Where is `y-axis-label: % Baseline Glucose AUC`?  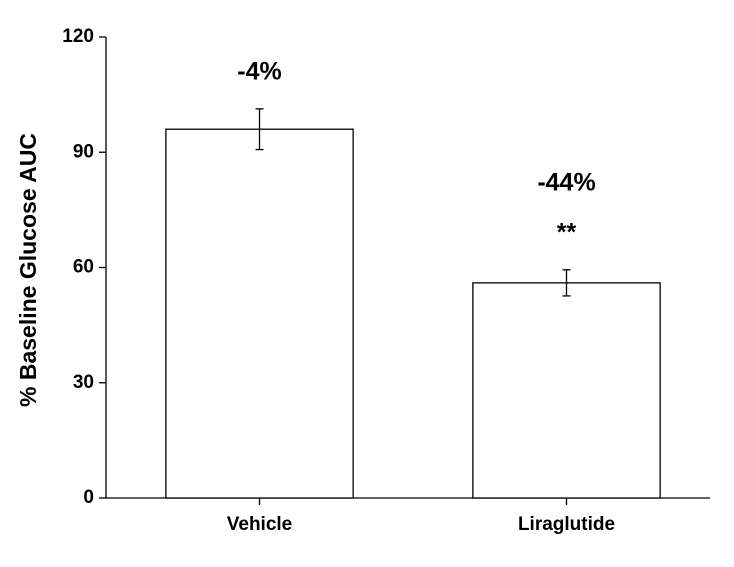 y-axis-label: % Baseline Glucose AUC is located at coordinates (28, 270).